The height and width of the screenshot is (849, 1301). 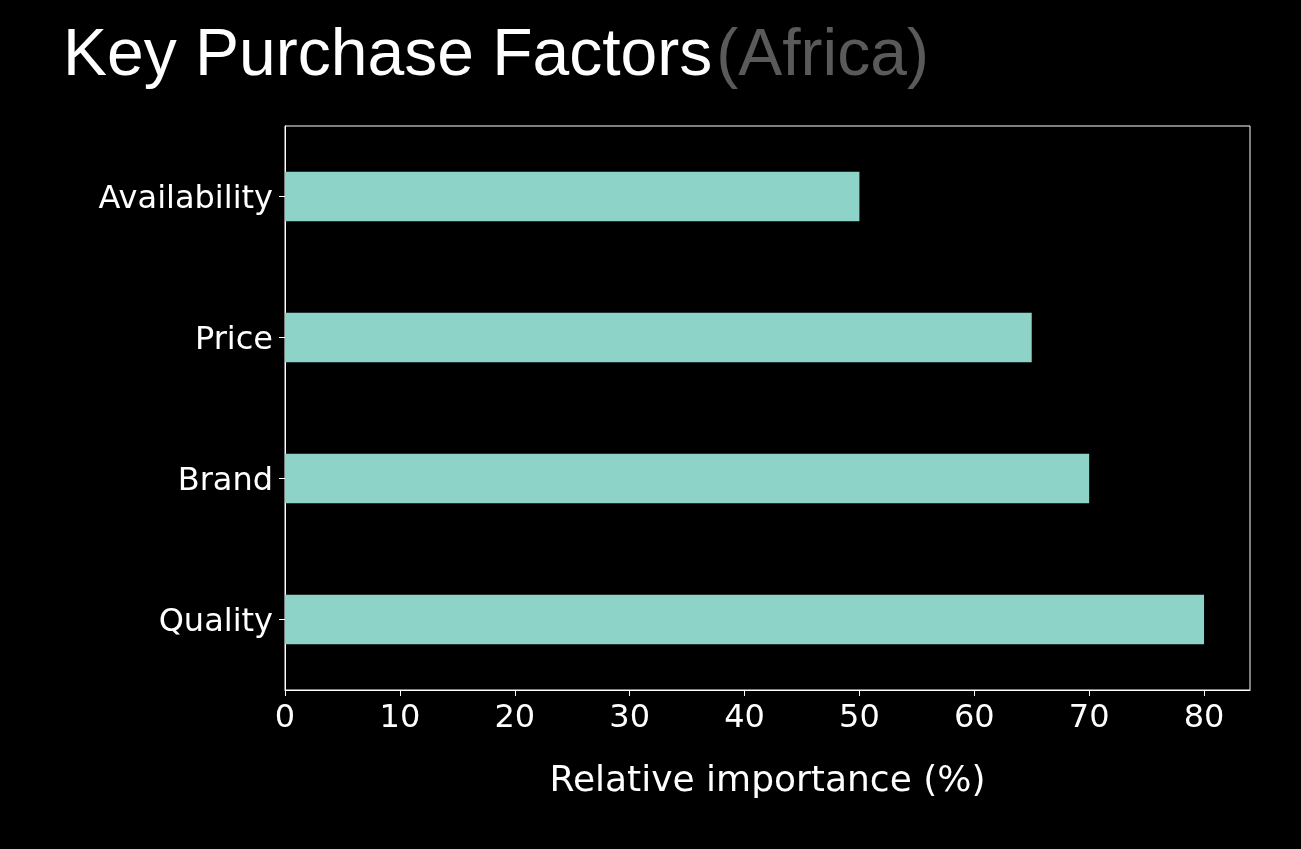 What do you see at coordinates (515, 716) in the screenshot?
I see `x-tick-label: 20` at bounding box center [515, 716].